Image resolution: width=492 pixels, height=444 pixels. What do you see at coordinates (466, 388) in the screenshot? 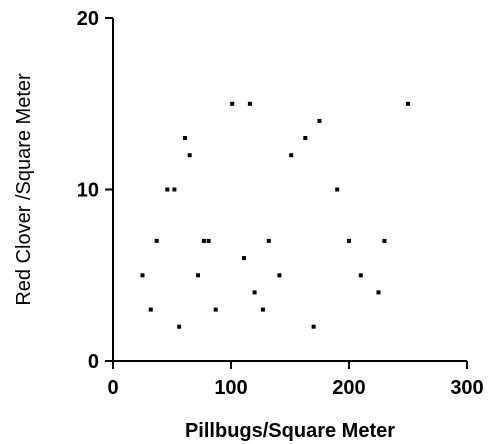
I see `x-tick-label: 300` at bounding box center [466, 388].